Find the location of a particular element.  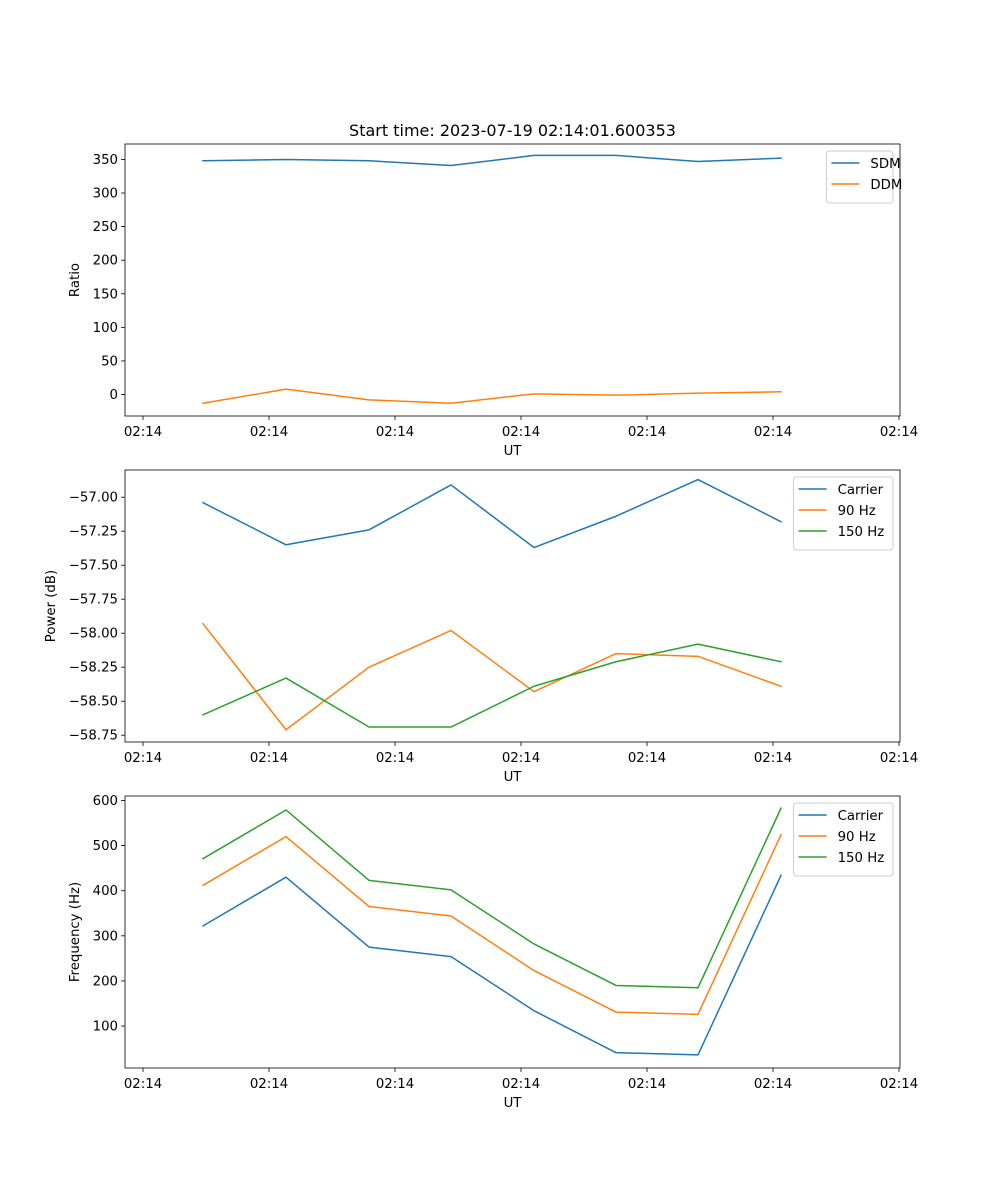

y-tick-label: 500 is located at coordinates (105, 846).